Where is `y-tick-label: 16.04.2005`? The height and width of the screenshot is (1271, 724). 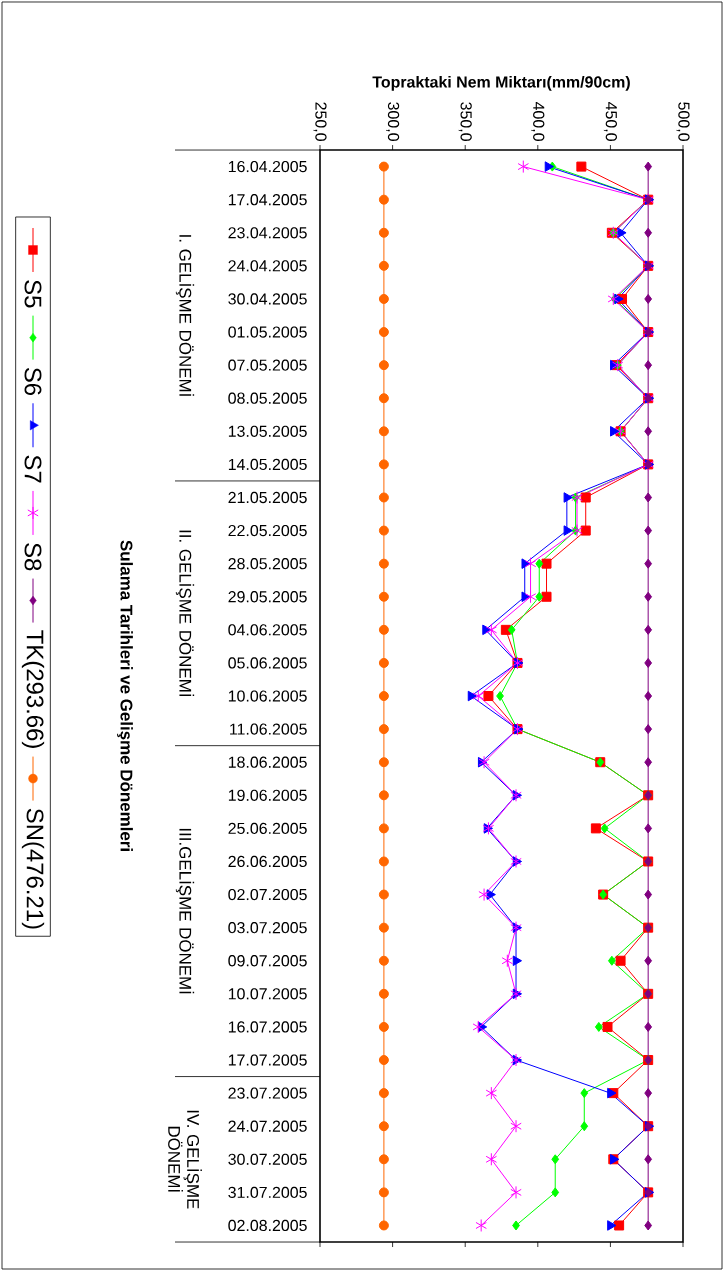 y-tick-label: 16.04.2005 is located at coordinates (267, 166).